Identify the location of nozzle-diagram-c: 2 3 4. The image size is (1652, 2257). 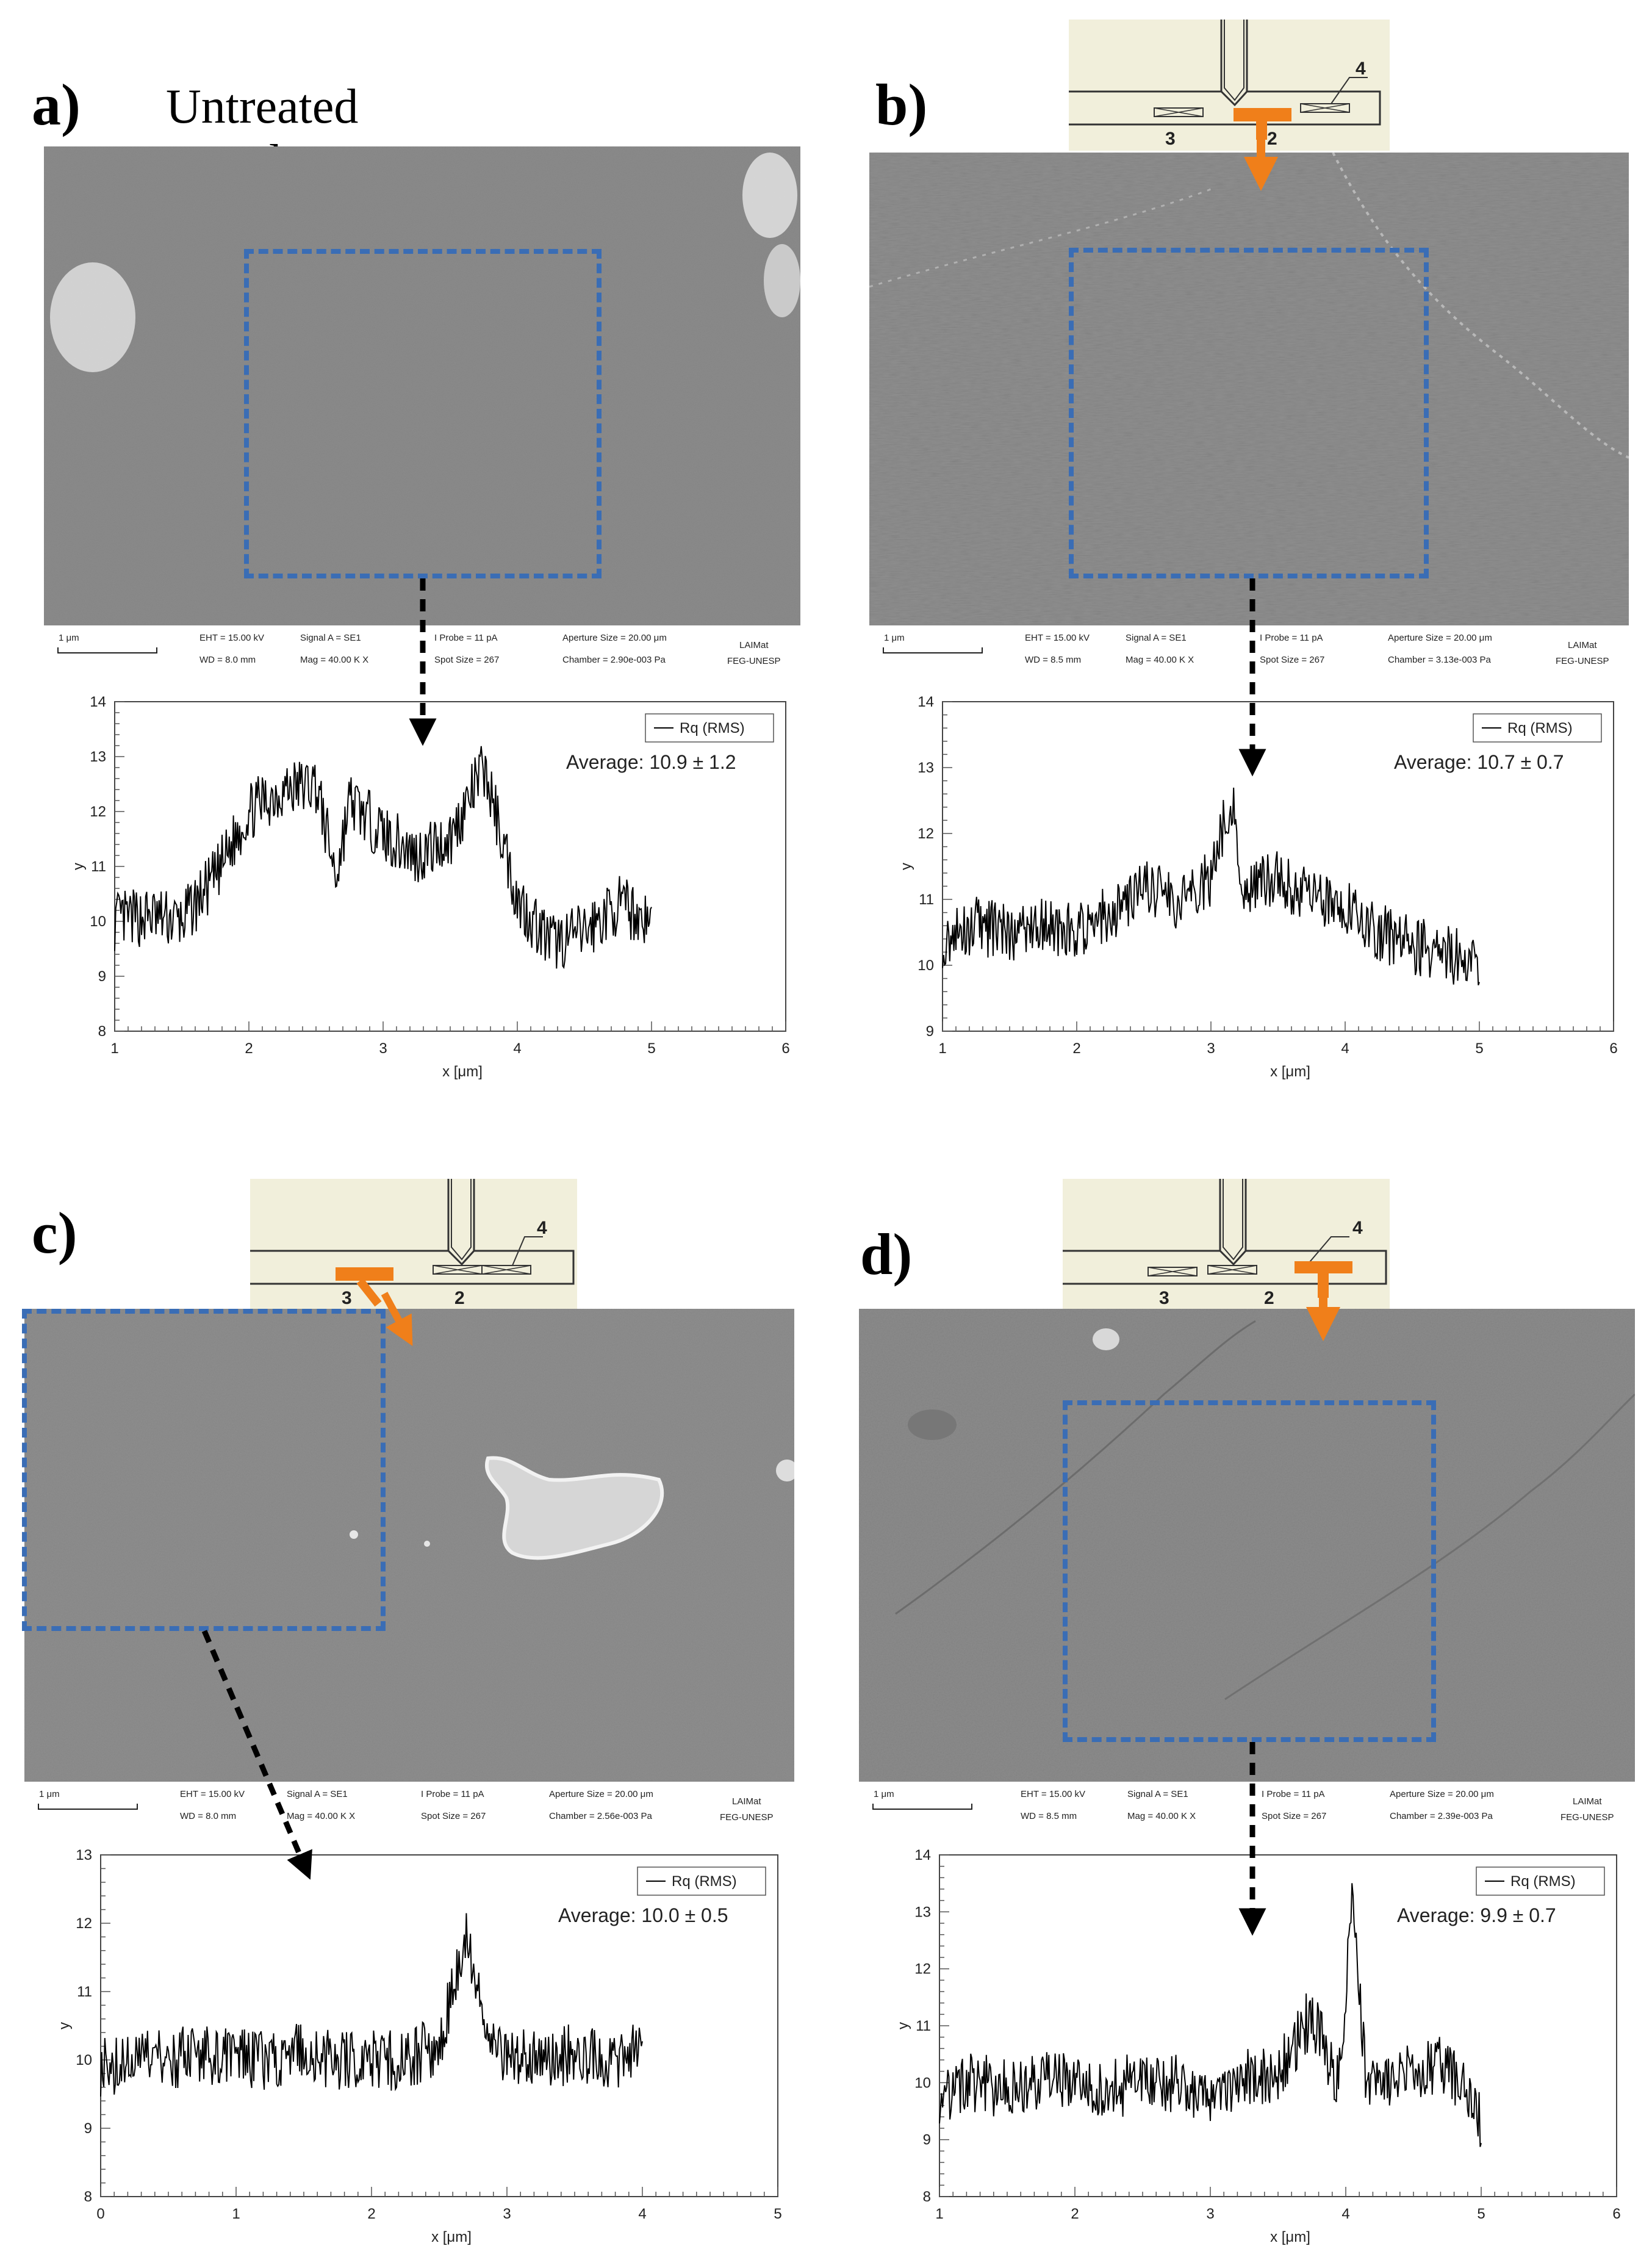
(413, 1243).